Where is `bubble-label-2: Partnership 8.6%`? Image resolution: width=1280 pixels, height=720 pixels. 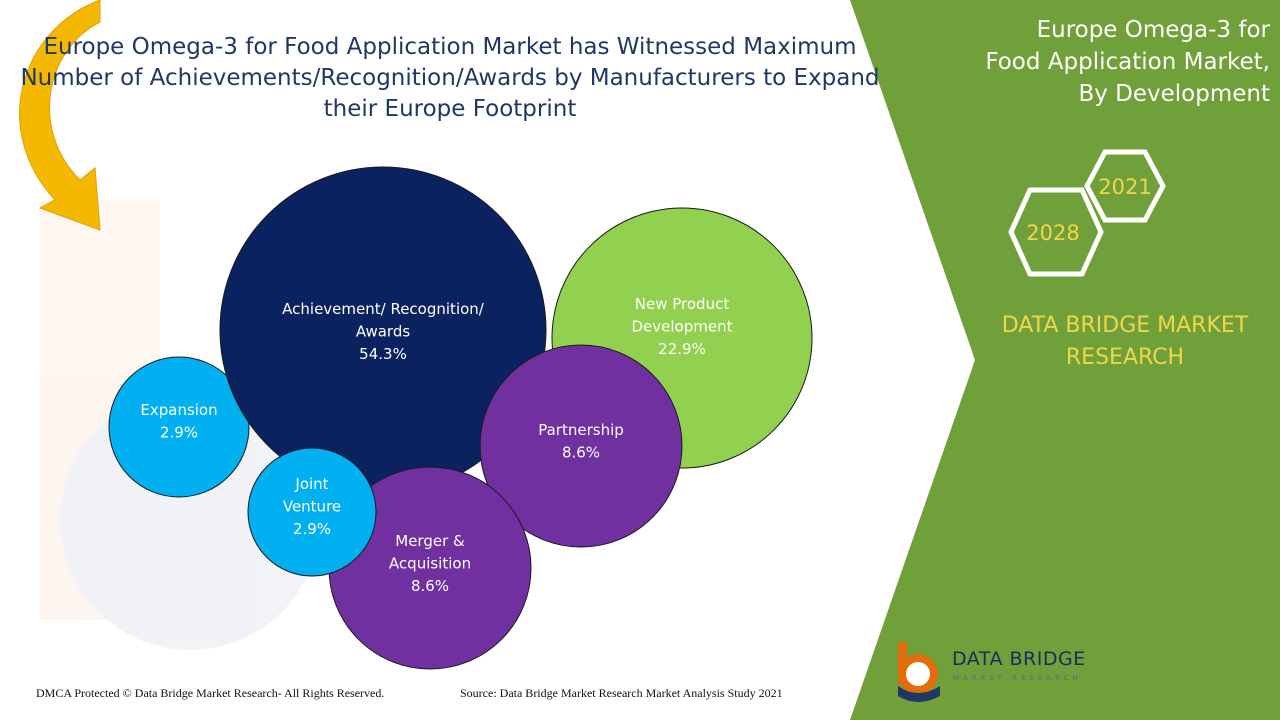 bubble-label-2: Partnership 8.6% is located at coordinates (581, 441).